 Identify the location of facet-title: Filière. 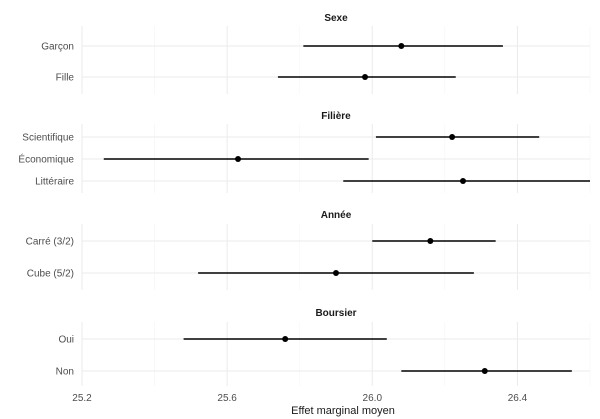
(336, 116).